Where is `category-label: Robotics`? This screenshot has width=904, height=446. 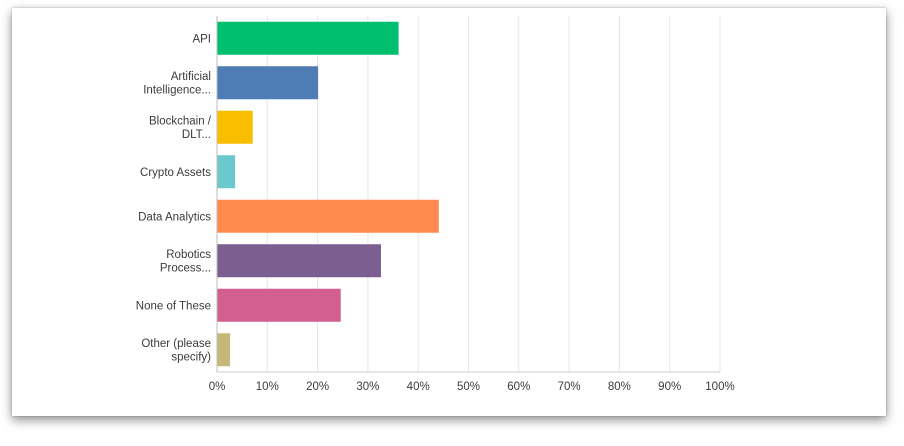 category-label: Robotics is located at coordinates (188, 255).